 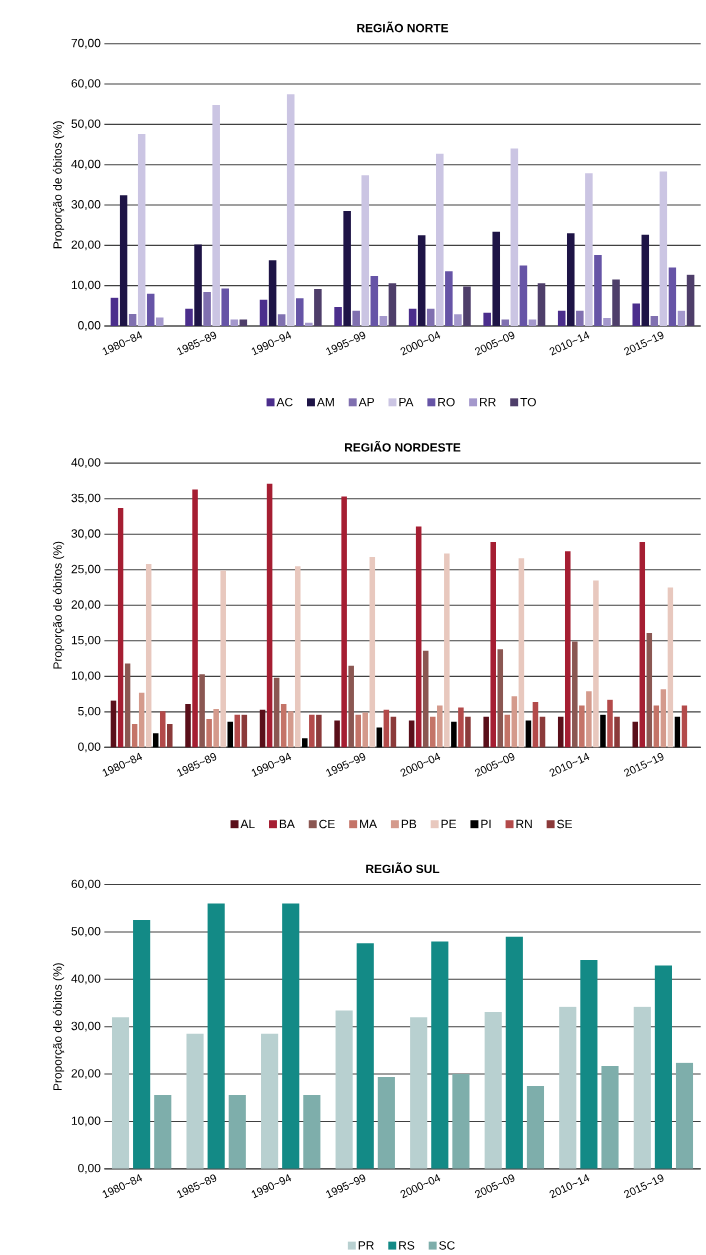 I want to click on y-tick-label: 15,00, so click(x=86, y=640).